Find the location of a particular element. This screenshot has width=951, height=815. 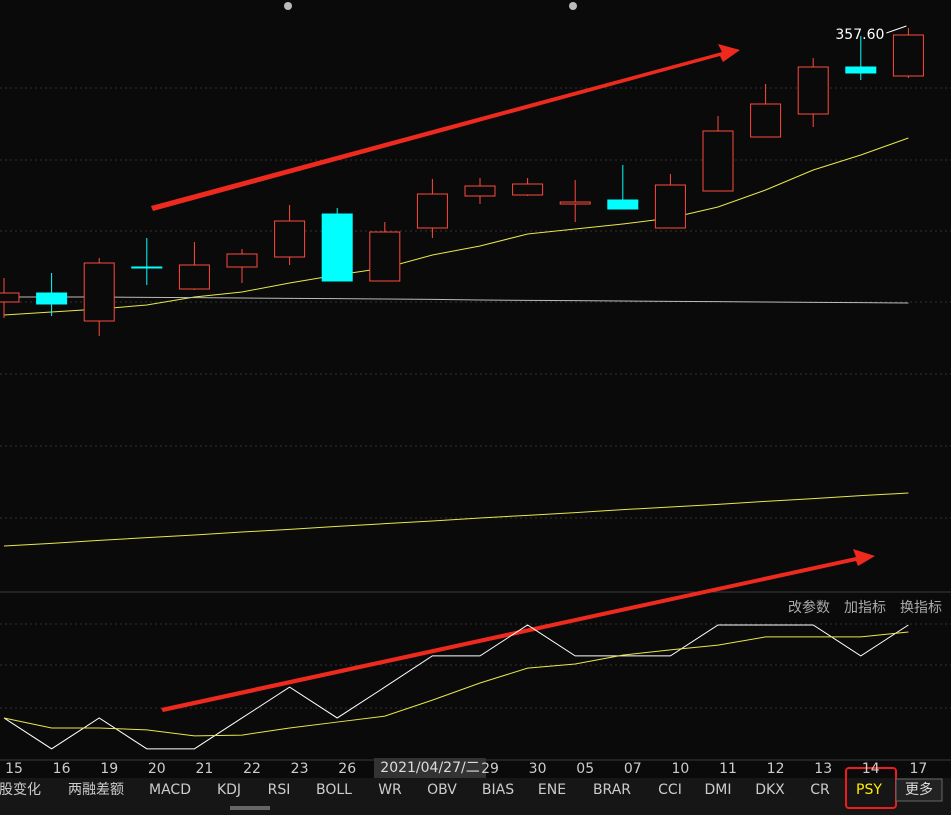

indicator-tab: RSI is located at coordinates (279, 790).